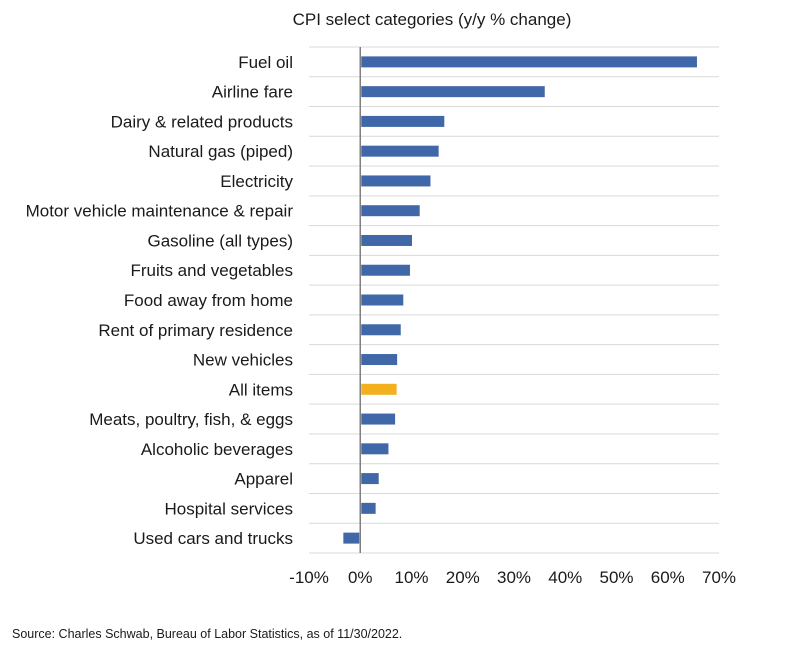 The width and height of the screenshot is (812, 666). I want to click on category-label: Alcoholic beverages, so click(217, 449).